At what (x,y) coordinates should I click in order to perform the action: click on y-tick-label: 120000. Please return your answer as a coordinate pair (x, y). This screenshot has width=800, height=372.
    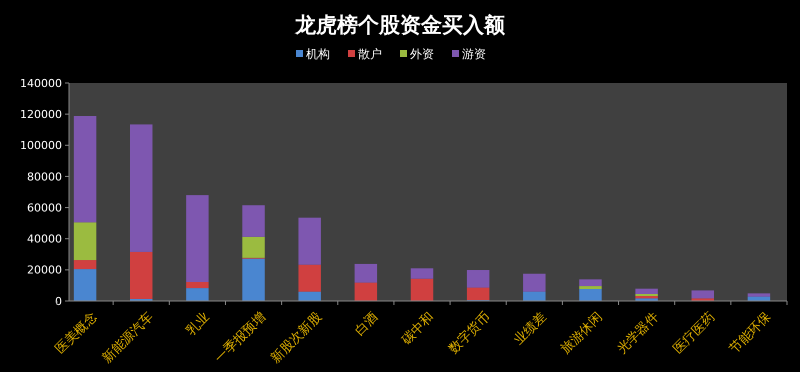
    Looking at the image, I should click on (41, 114).